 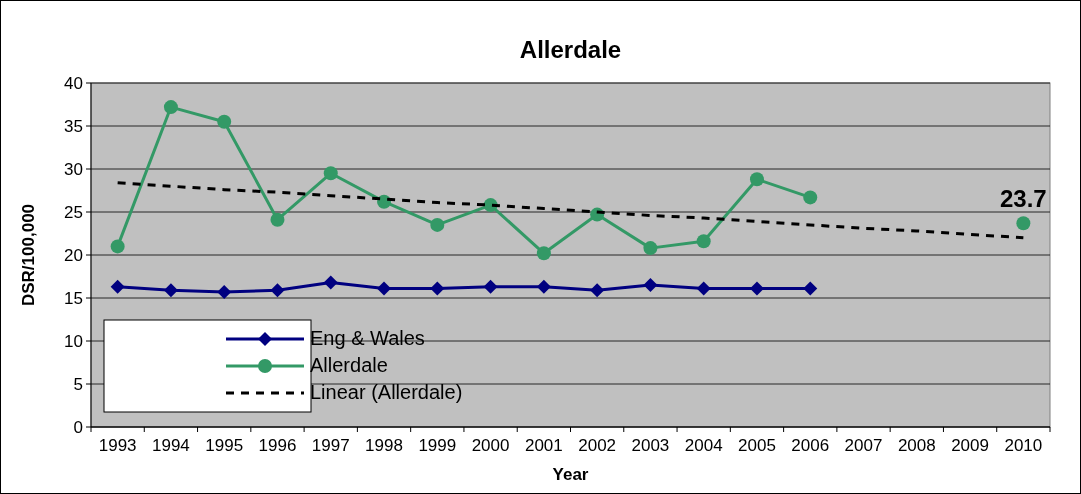 I want to click on y-axis-title: DSR/100,000, so click(x=28, y=255).